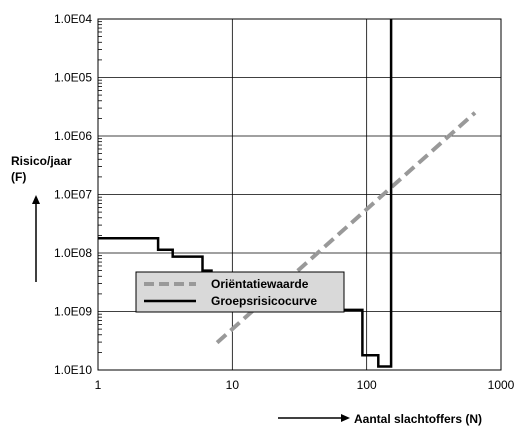 The image size is (518, 429). What do you see at coordinates (367, 385) in the screenshot?
I see `x-tick-label: 100` at bounding box center [367, 385].